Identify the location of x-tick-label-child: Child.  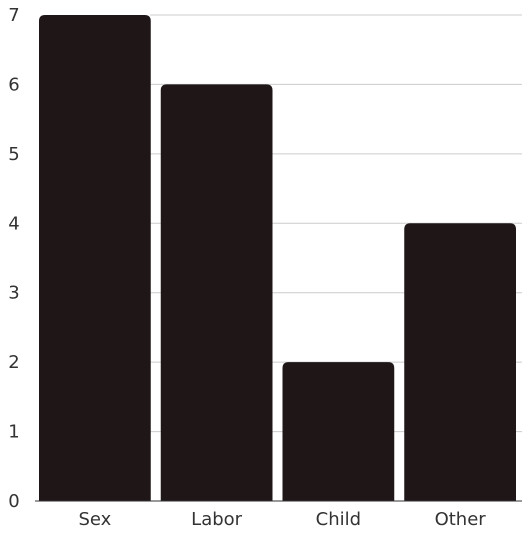
(338, 519).